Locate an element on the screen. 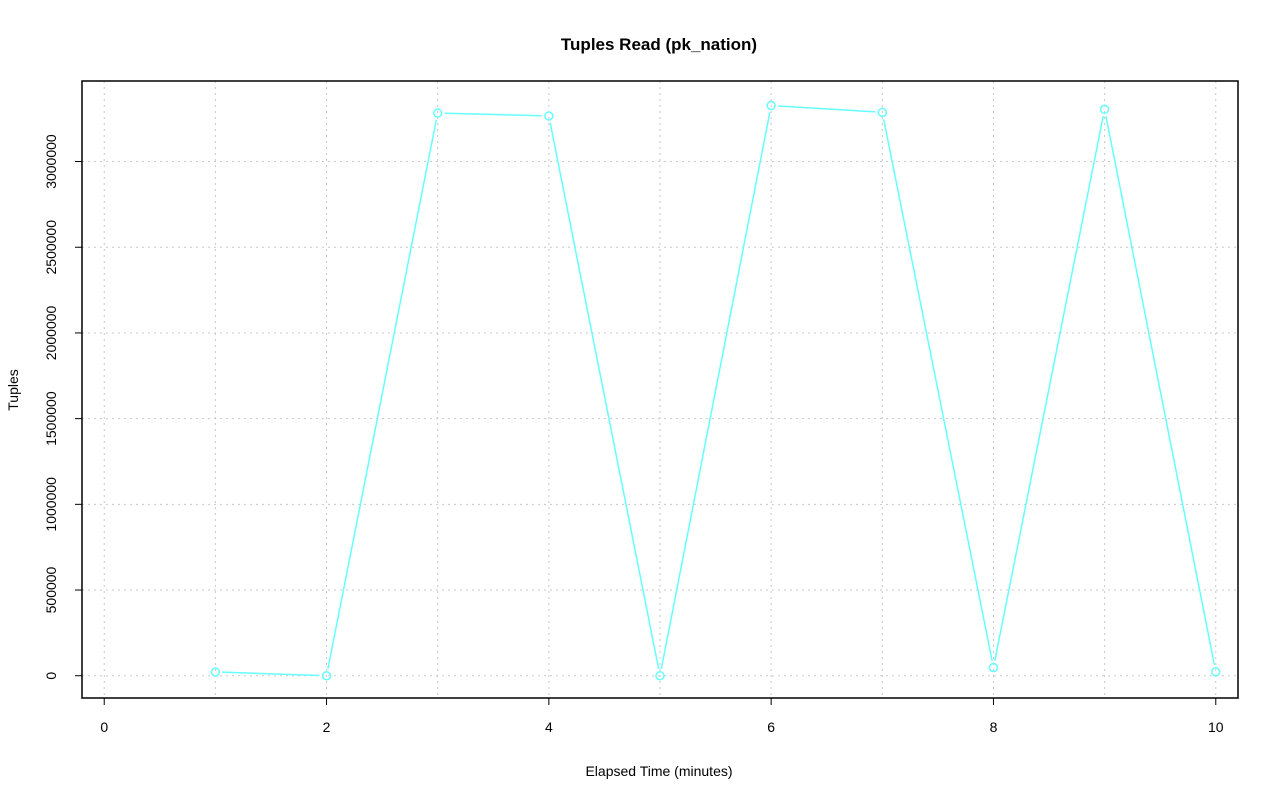 The image size is (1280, 806). y-tick-label: 1000000 is located at coordinates (51, 504).